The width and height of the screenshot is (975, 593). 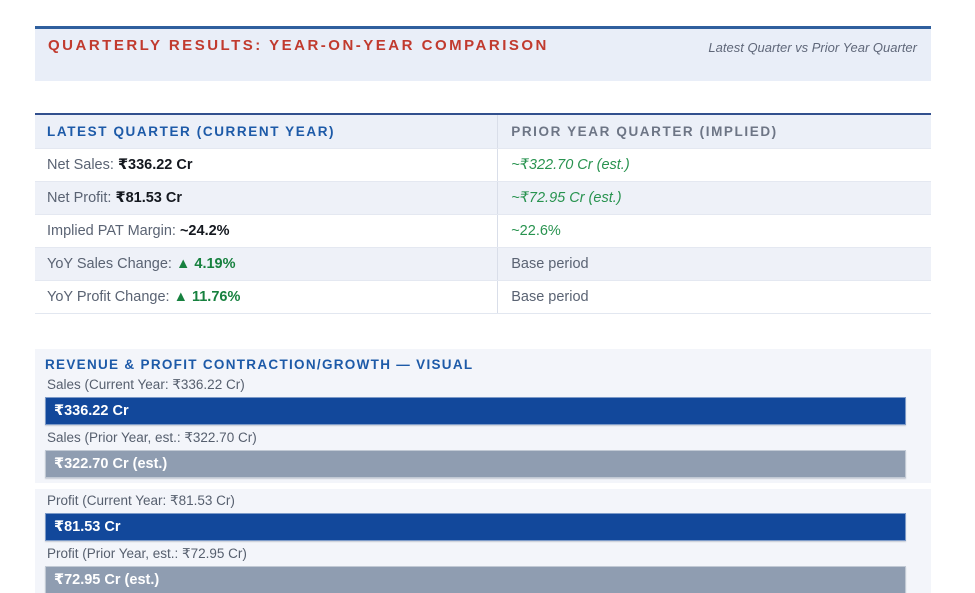 What do you see at coordinates (152, 437) in the screenshot?
I see `bar-label-sales-prior: Sales (Prior Year, est.: ₹322.70 Cr)` at bounding box center [152, 437].